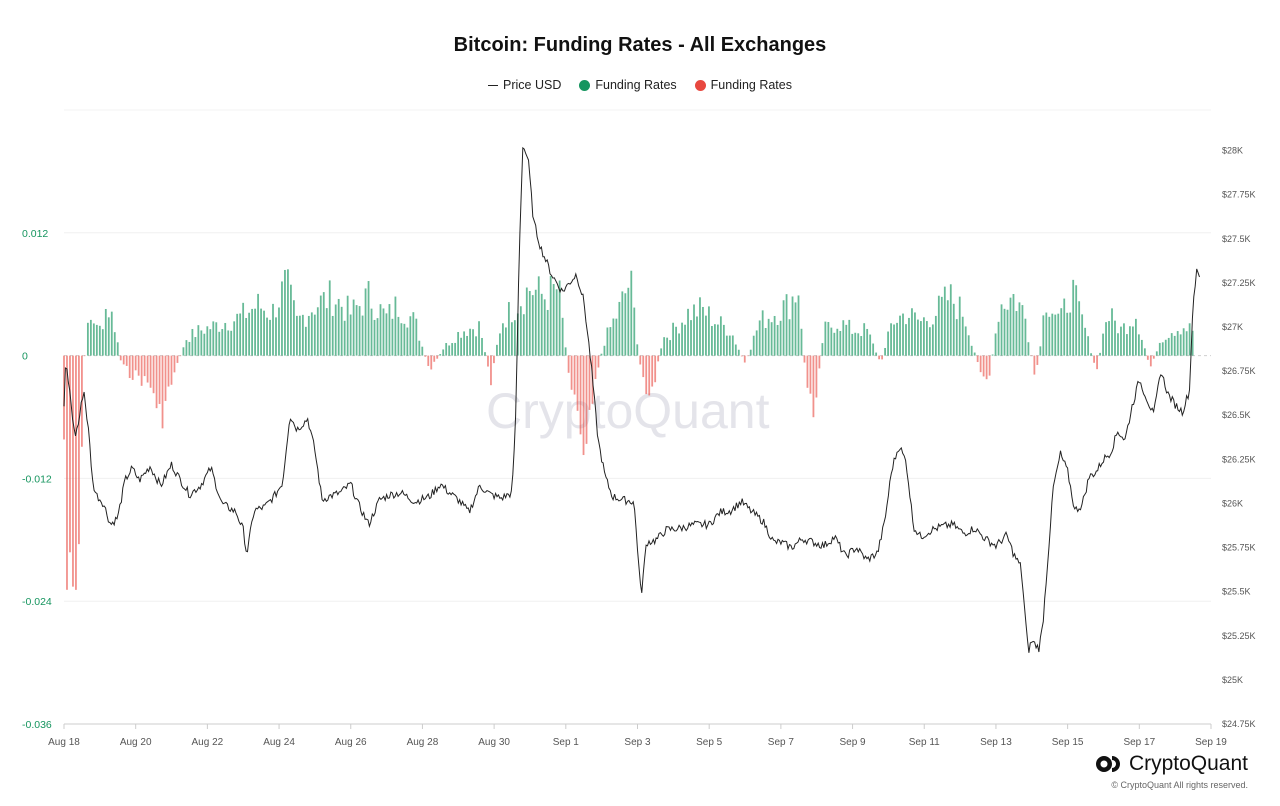  I want to click on right-axis-tick-label: $25.75K, so click(1239, 548).